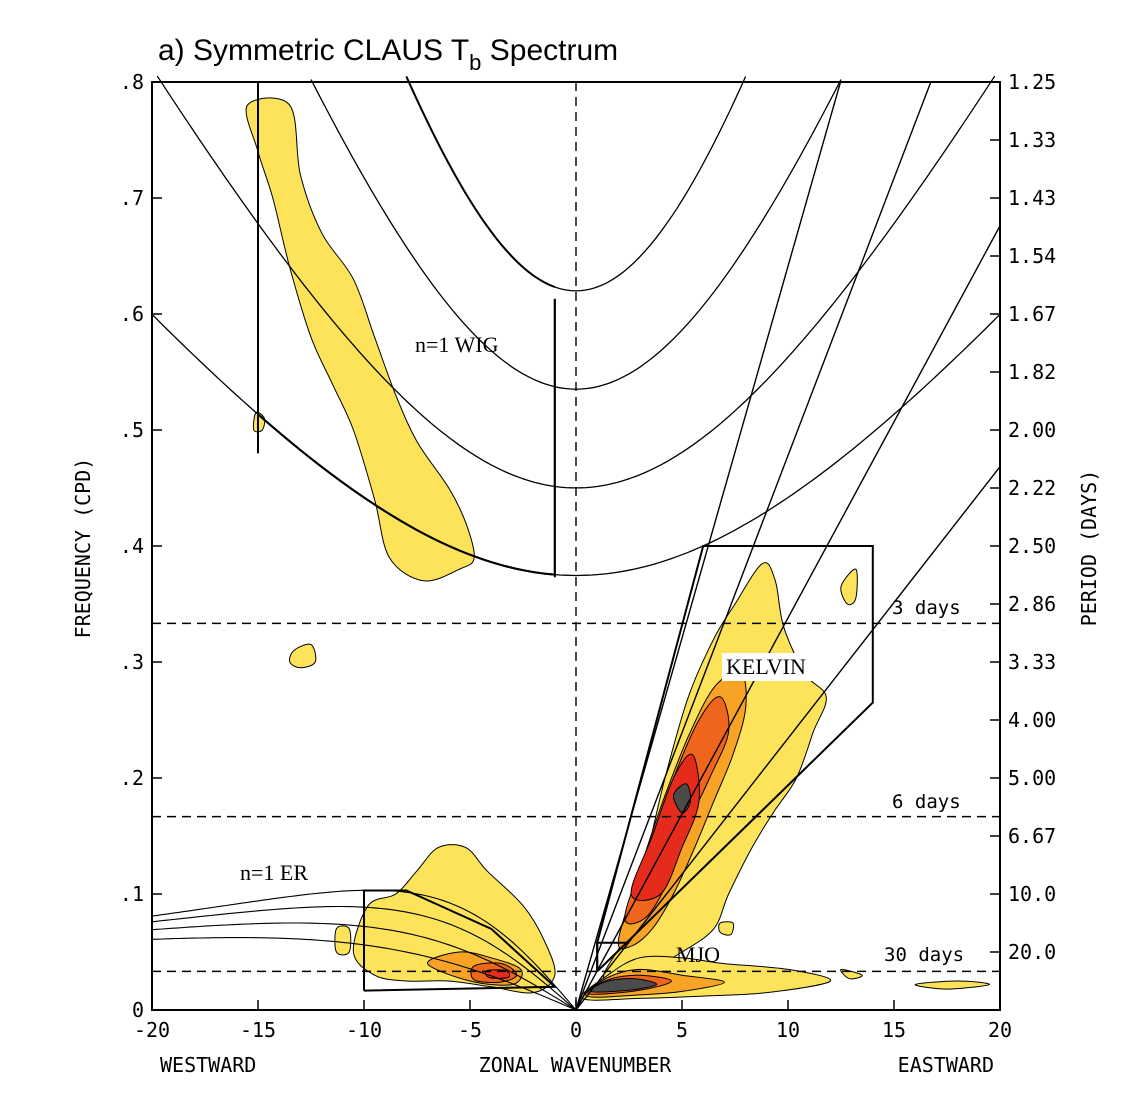 This screenshot has width=1123, height=1095. I want to click on y2-tick-label-9: 2.86, so click(1032, 604).